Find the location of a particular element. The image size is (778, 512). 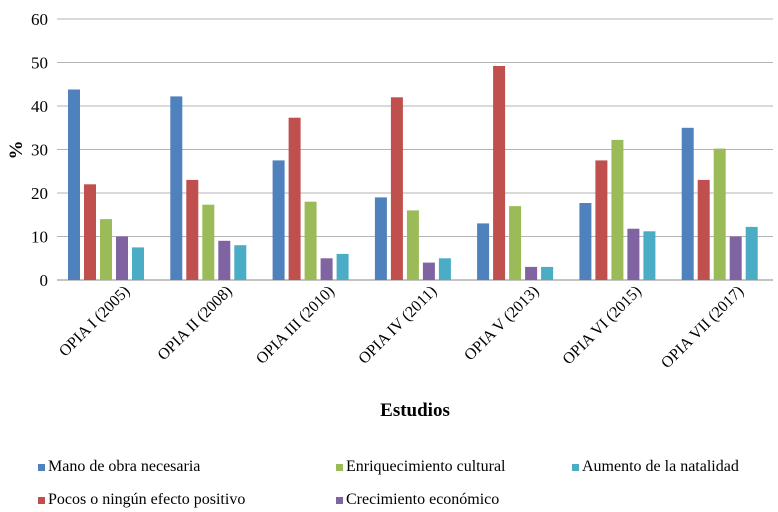

x-tick-label: OPIA I (2005) is located at coordinates (94, 321).